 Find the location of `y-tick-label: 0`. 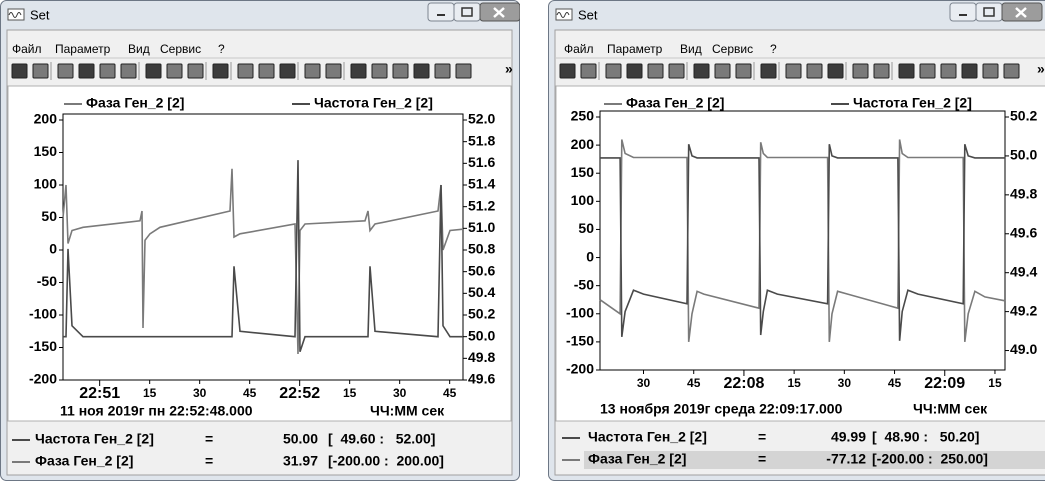

y-tick-label: 0 is located at coordinates (53, 249).